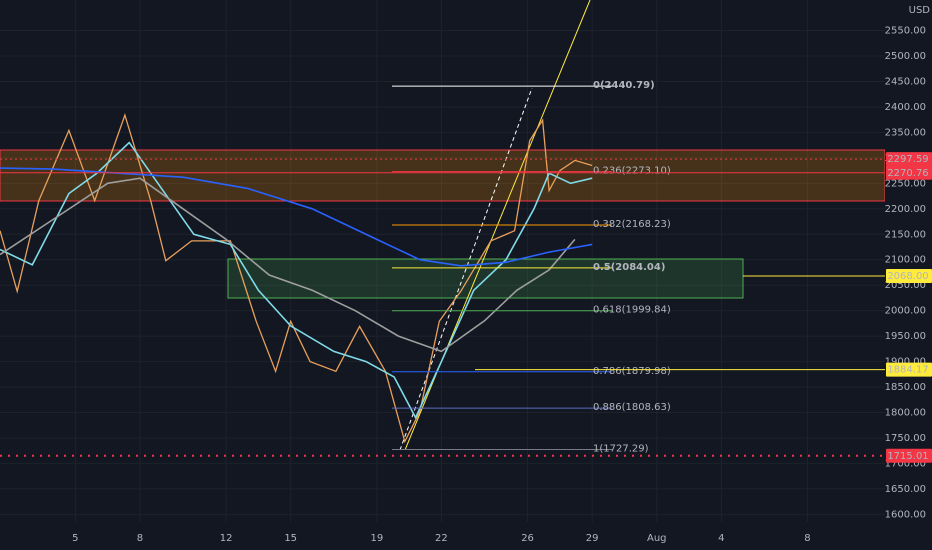 The width and height of the screenshot is (932, 550). What do you see at coordinates (721, 538) in the screenshot?
I see `x-tick-label: 4` at bounding box center [721, 538].